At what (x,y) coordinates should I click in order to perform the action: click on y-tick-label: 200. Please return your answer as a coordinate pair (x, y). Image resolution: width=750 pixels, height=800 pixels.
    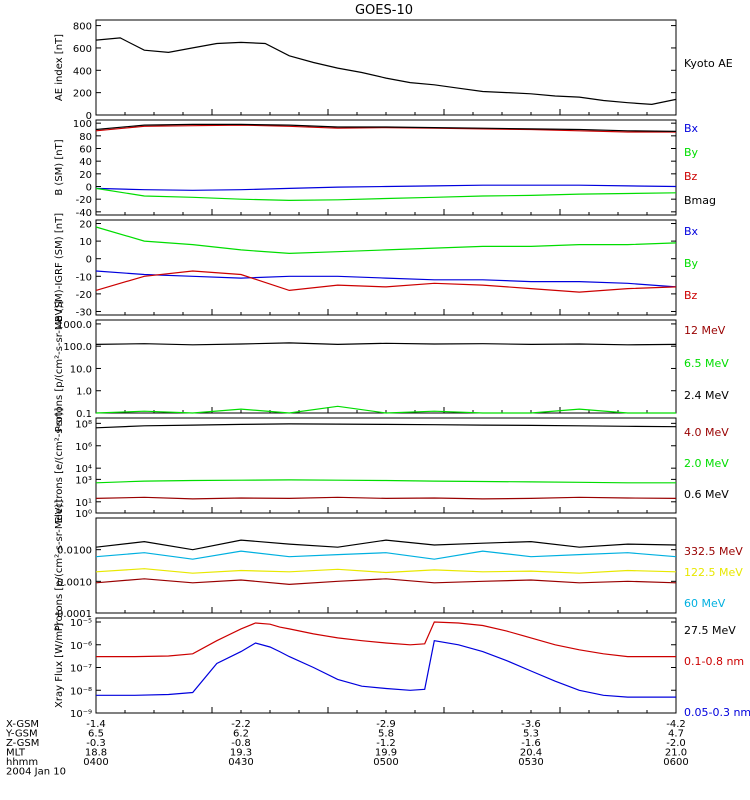
    Looking at the image, I should click on (82, 94).